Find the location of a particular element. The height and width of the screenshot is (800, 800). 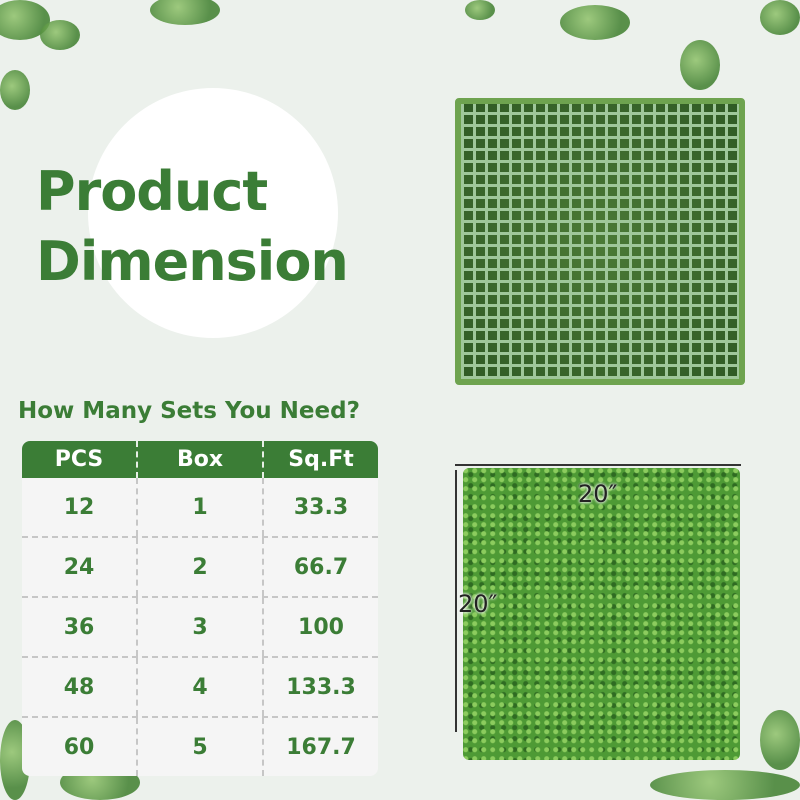

page-title-line2: Dimension is located at coordinates (192, 261).